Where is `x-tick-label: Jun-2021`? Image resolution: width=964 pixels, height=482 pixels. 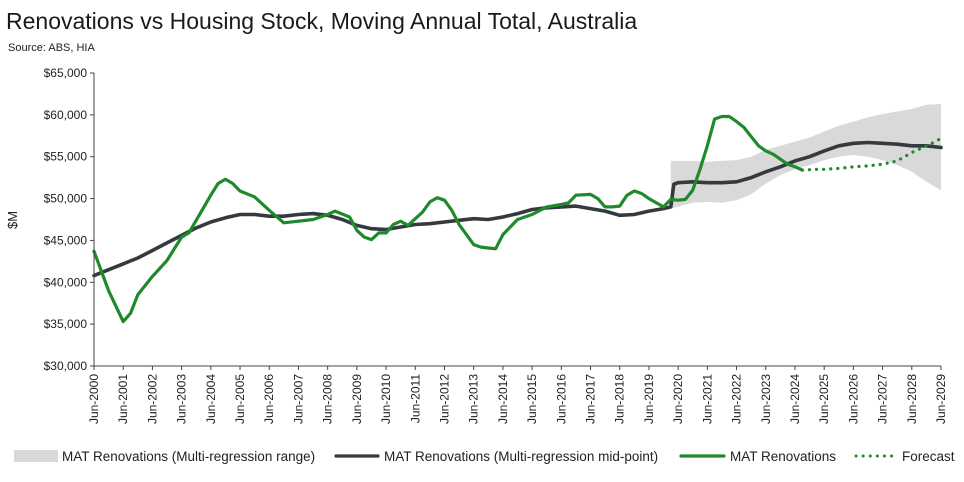
x-tick-label: Jun-2021 is located at coordinates (707, 399).